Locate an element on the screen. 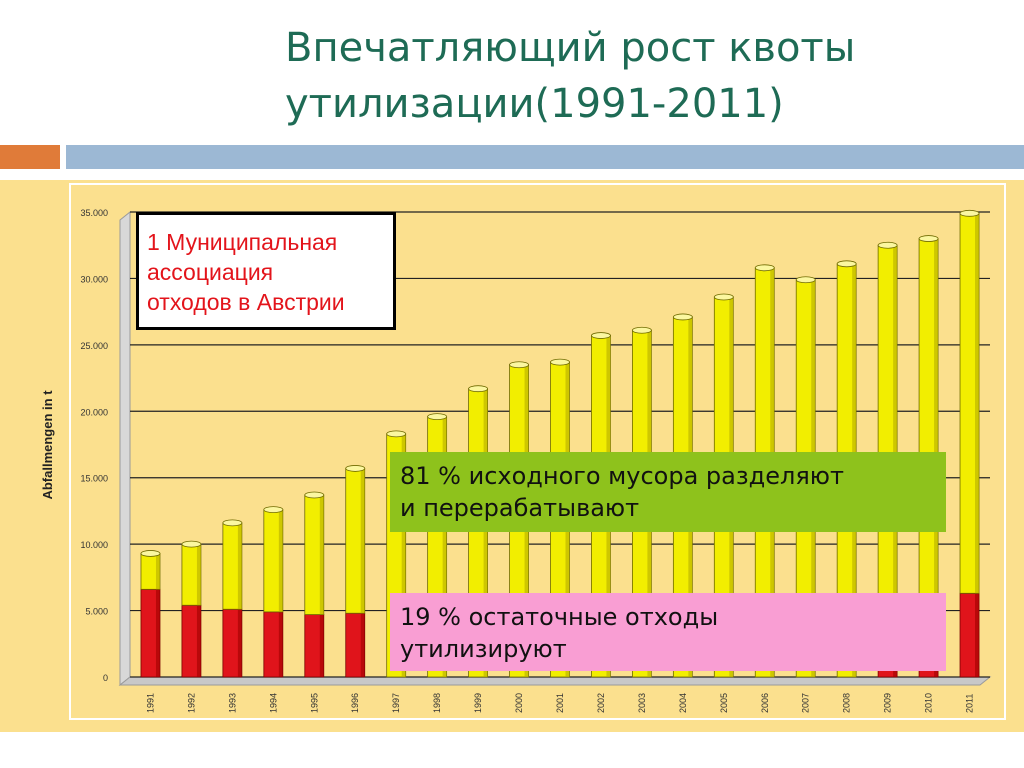  x-tick-label: 2004 is located at coordinates (683, 703).